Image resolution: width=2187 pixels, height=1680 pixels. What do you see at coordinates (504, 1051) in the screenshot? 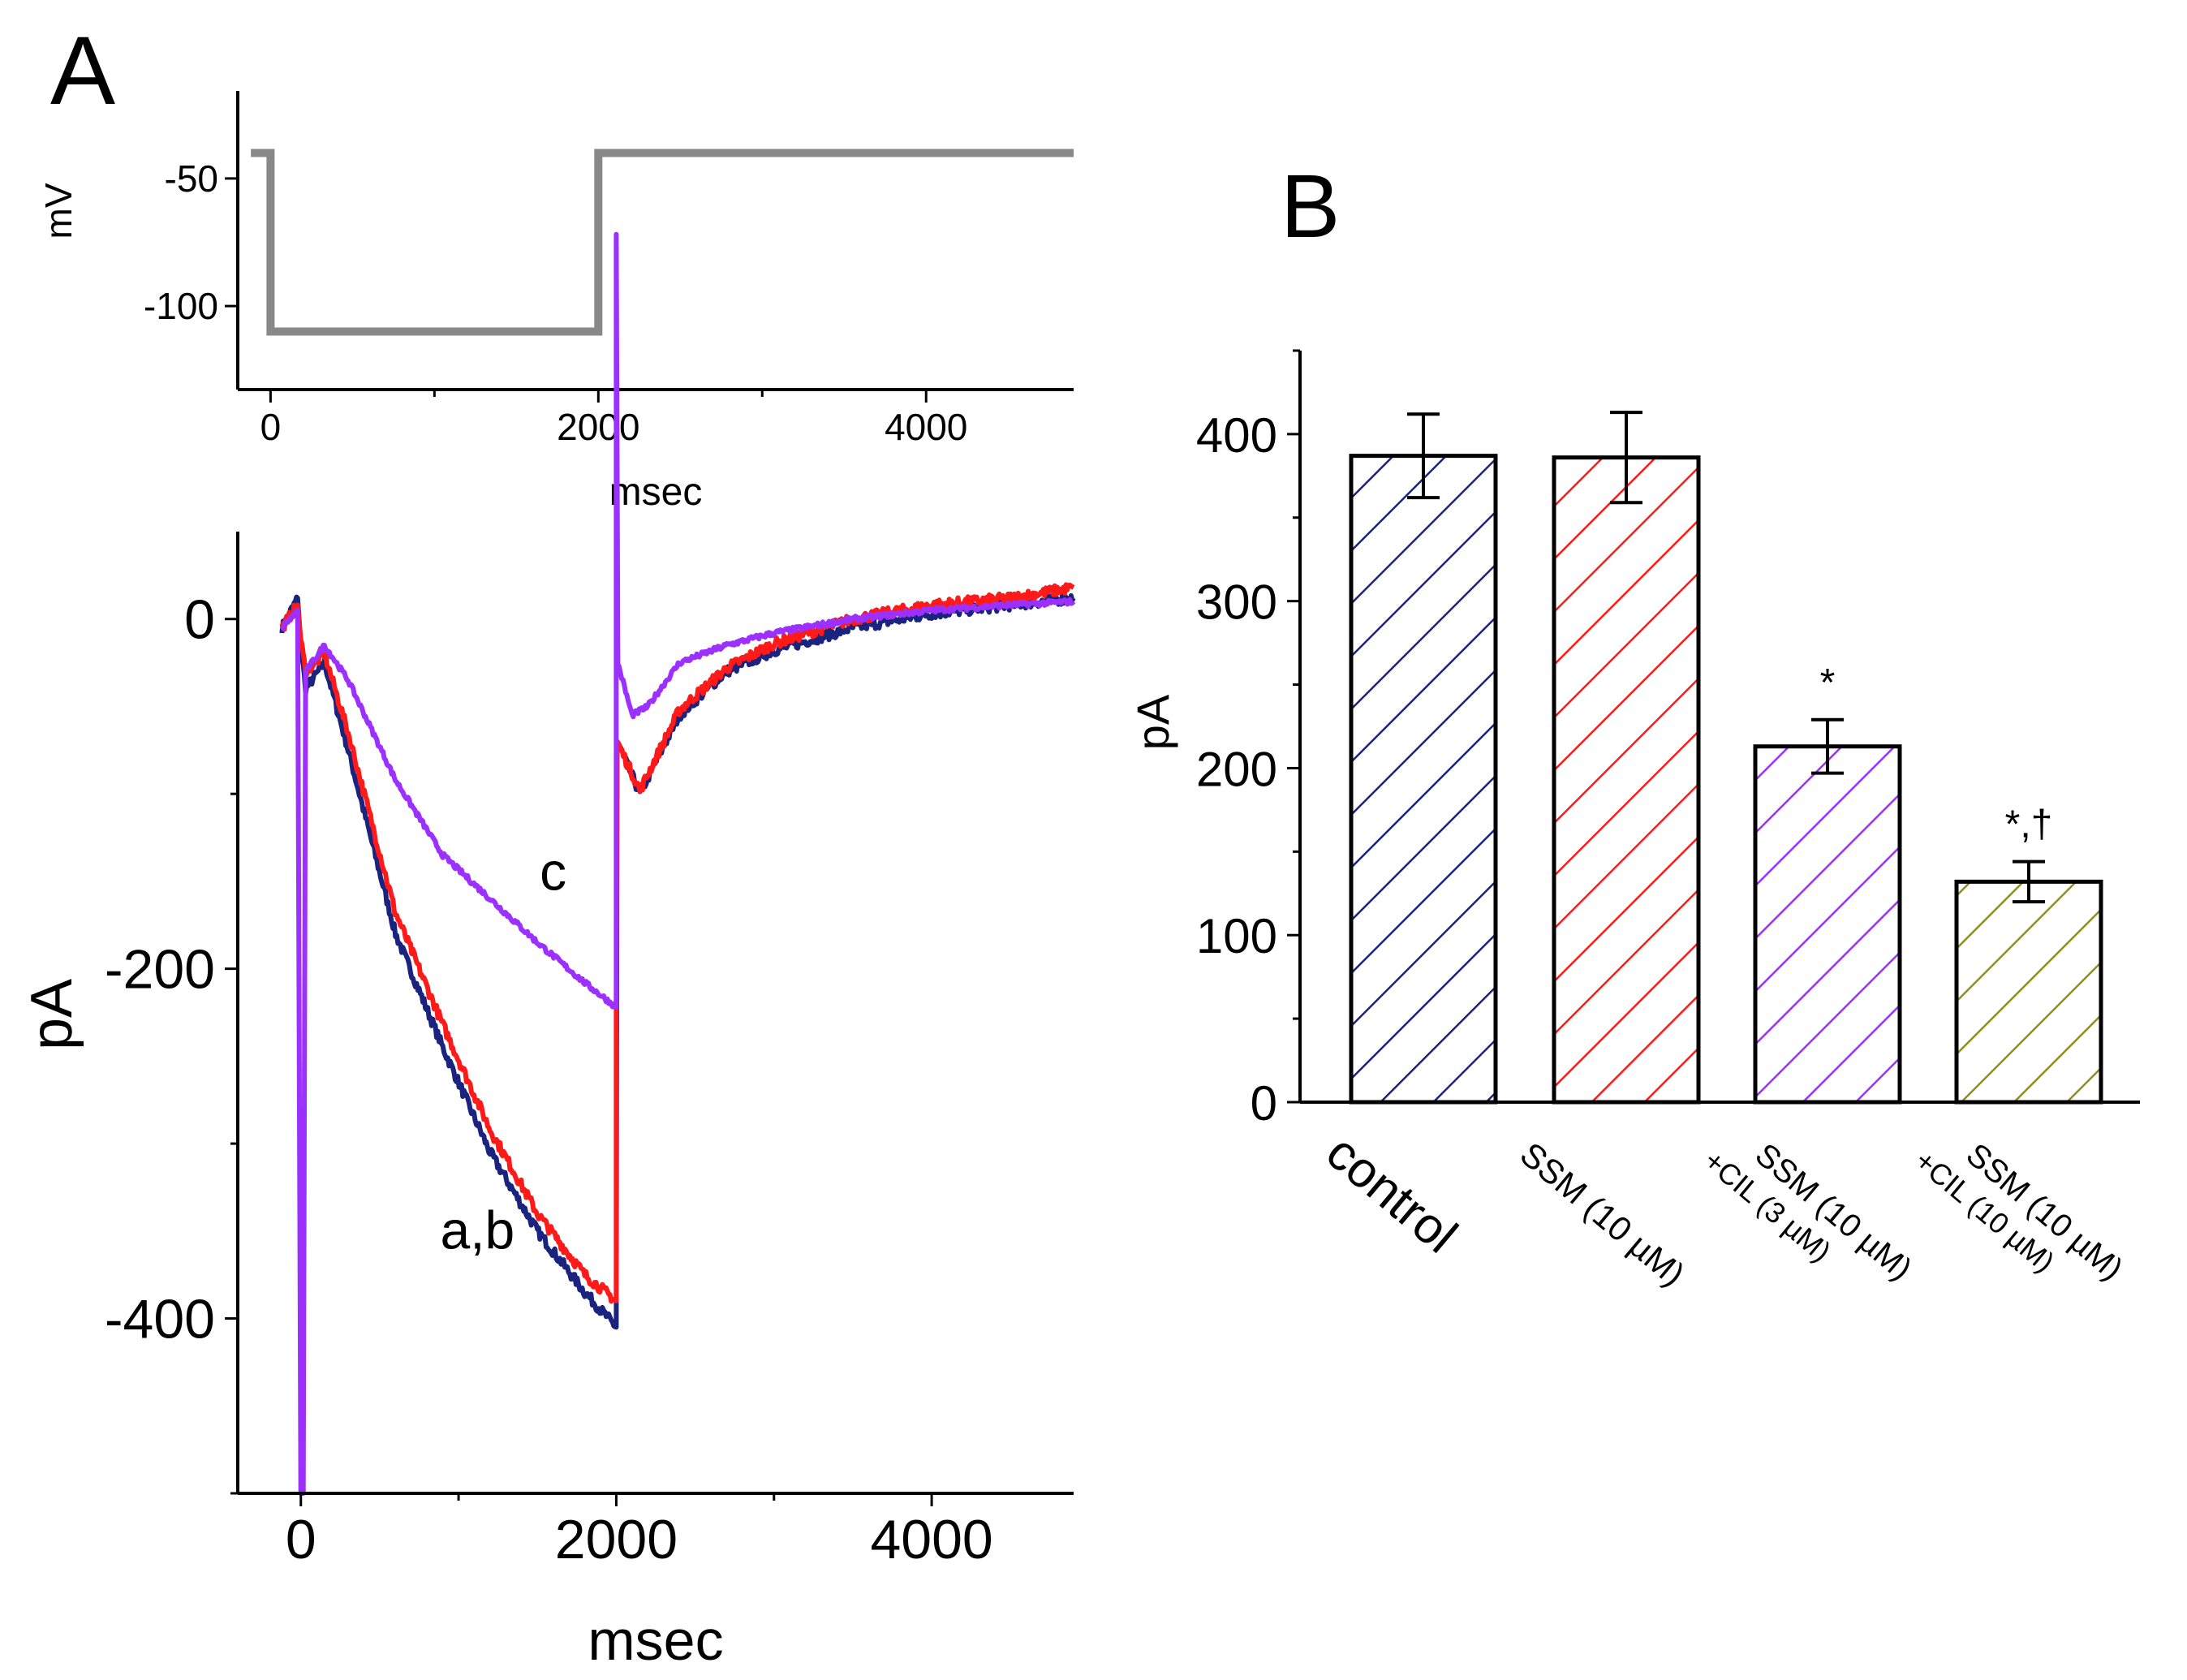
I see `currents-annotations: c a,b` at bounding box center [504, 1051].